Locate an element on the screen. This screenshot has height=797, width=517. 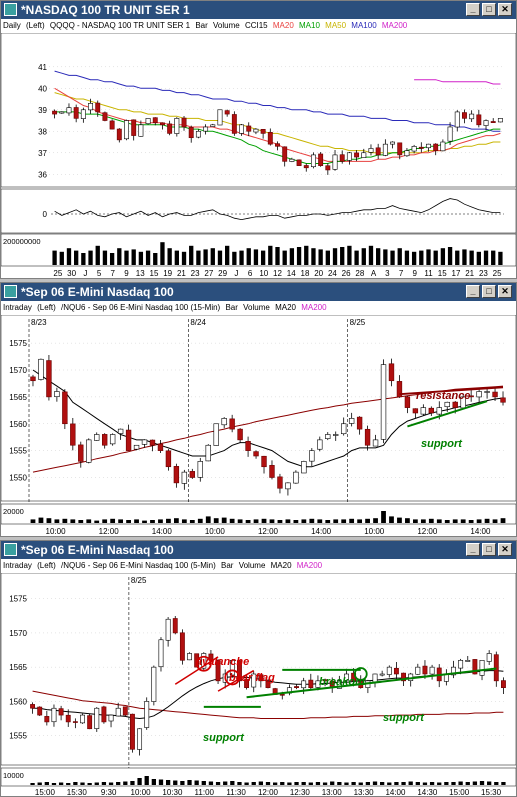
x-tick-label: 25 is located at coordinates (497, 273).